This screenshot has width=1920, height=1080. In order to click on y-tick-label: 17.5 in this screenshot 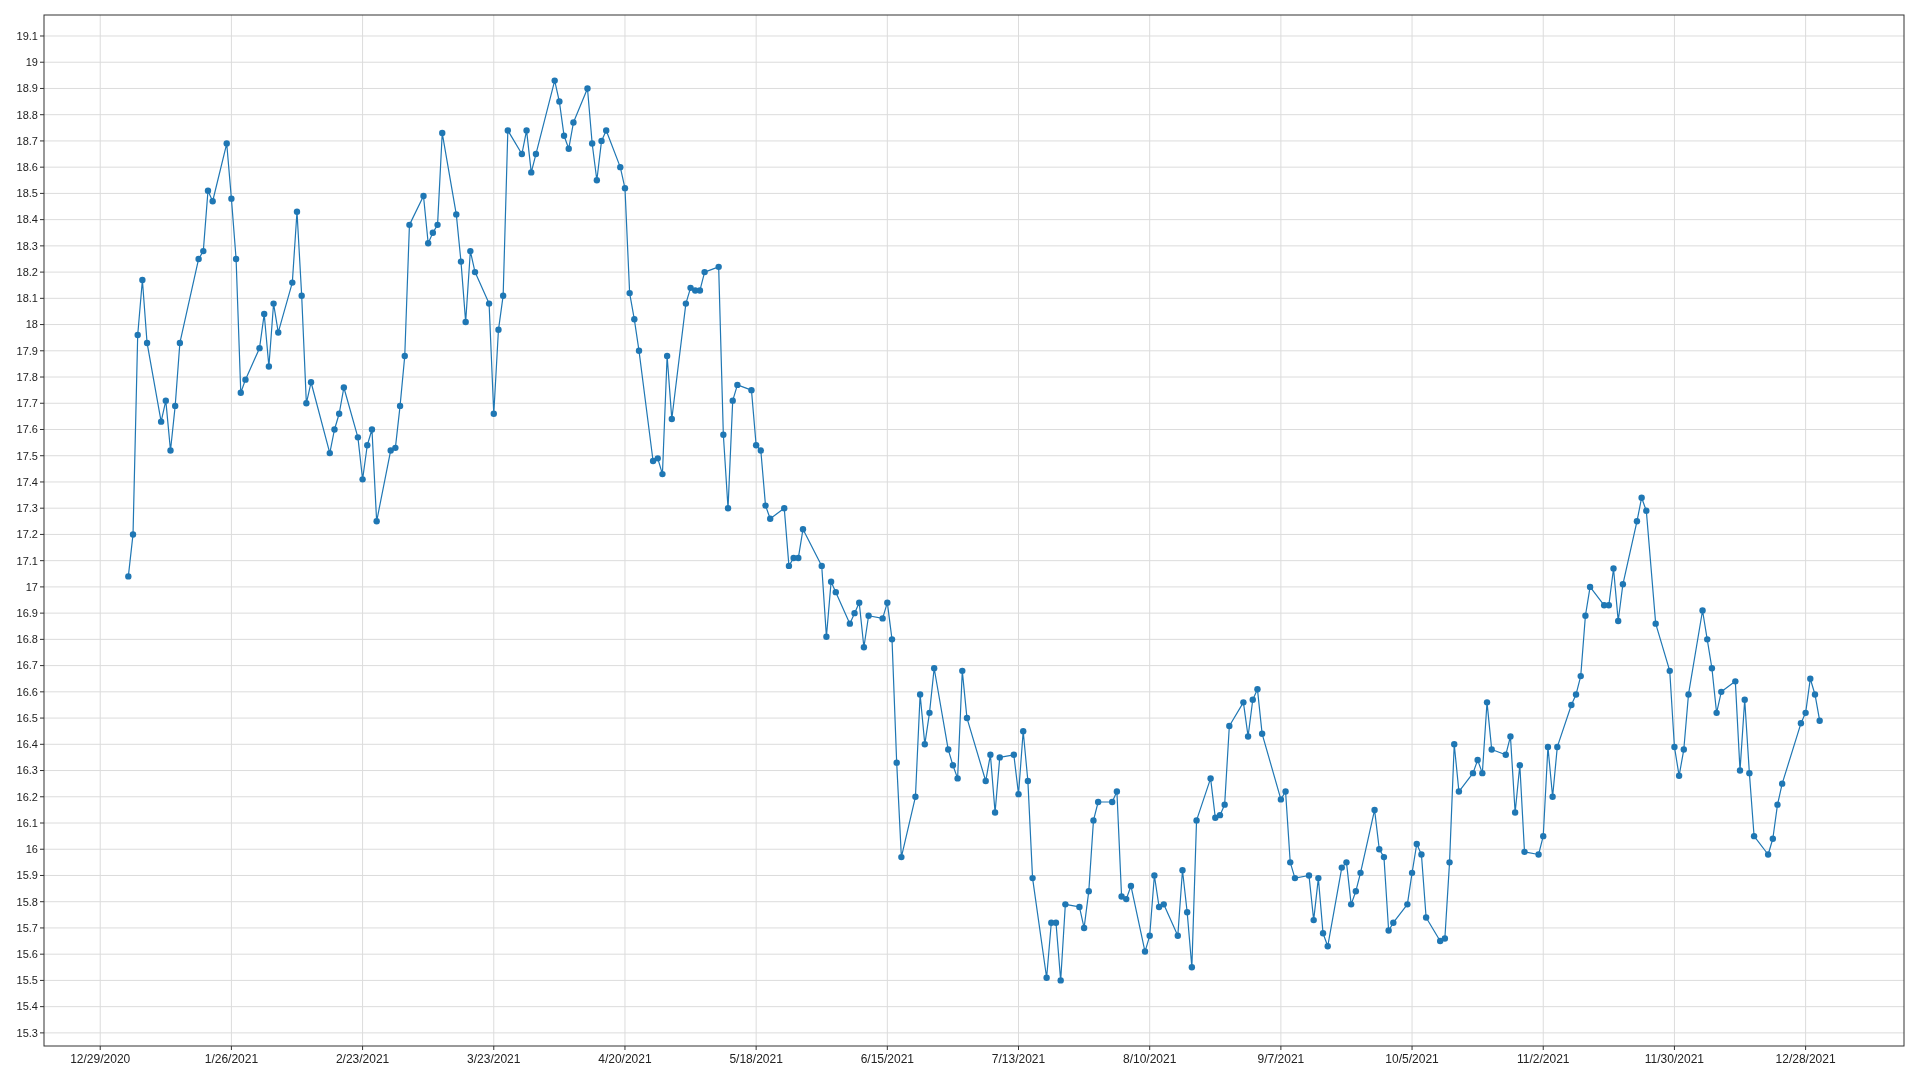, I will do `click(27, 455)`.